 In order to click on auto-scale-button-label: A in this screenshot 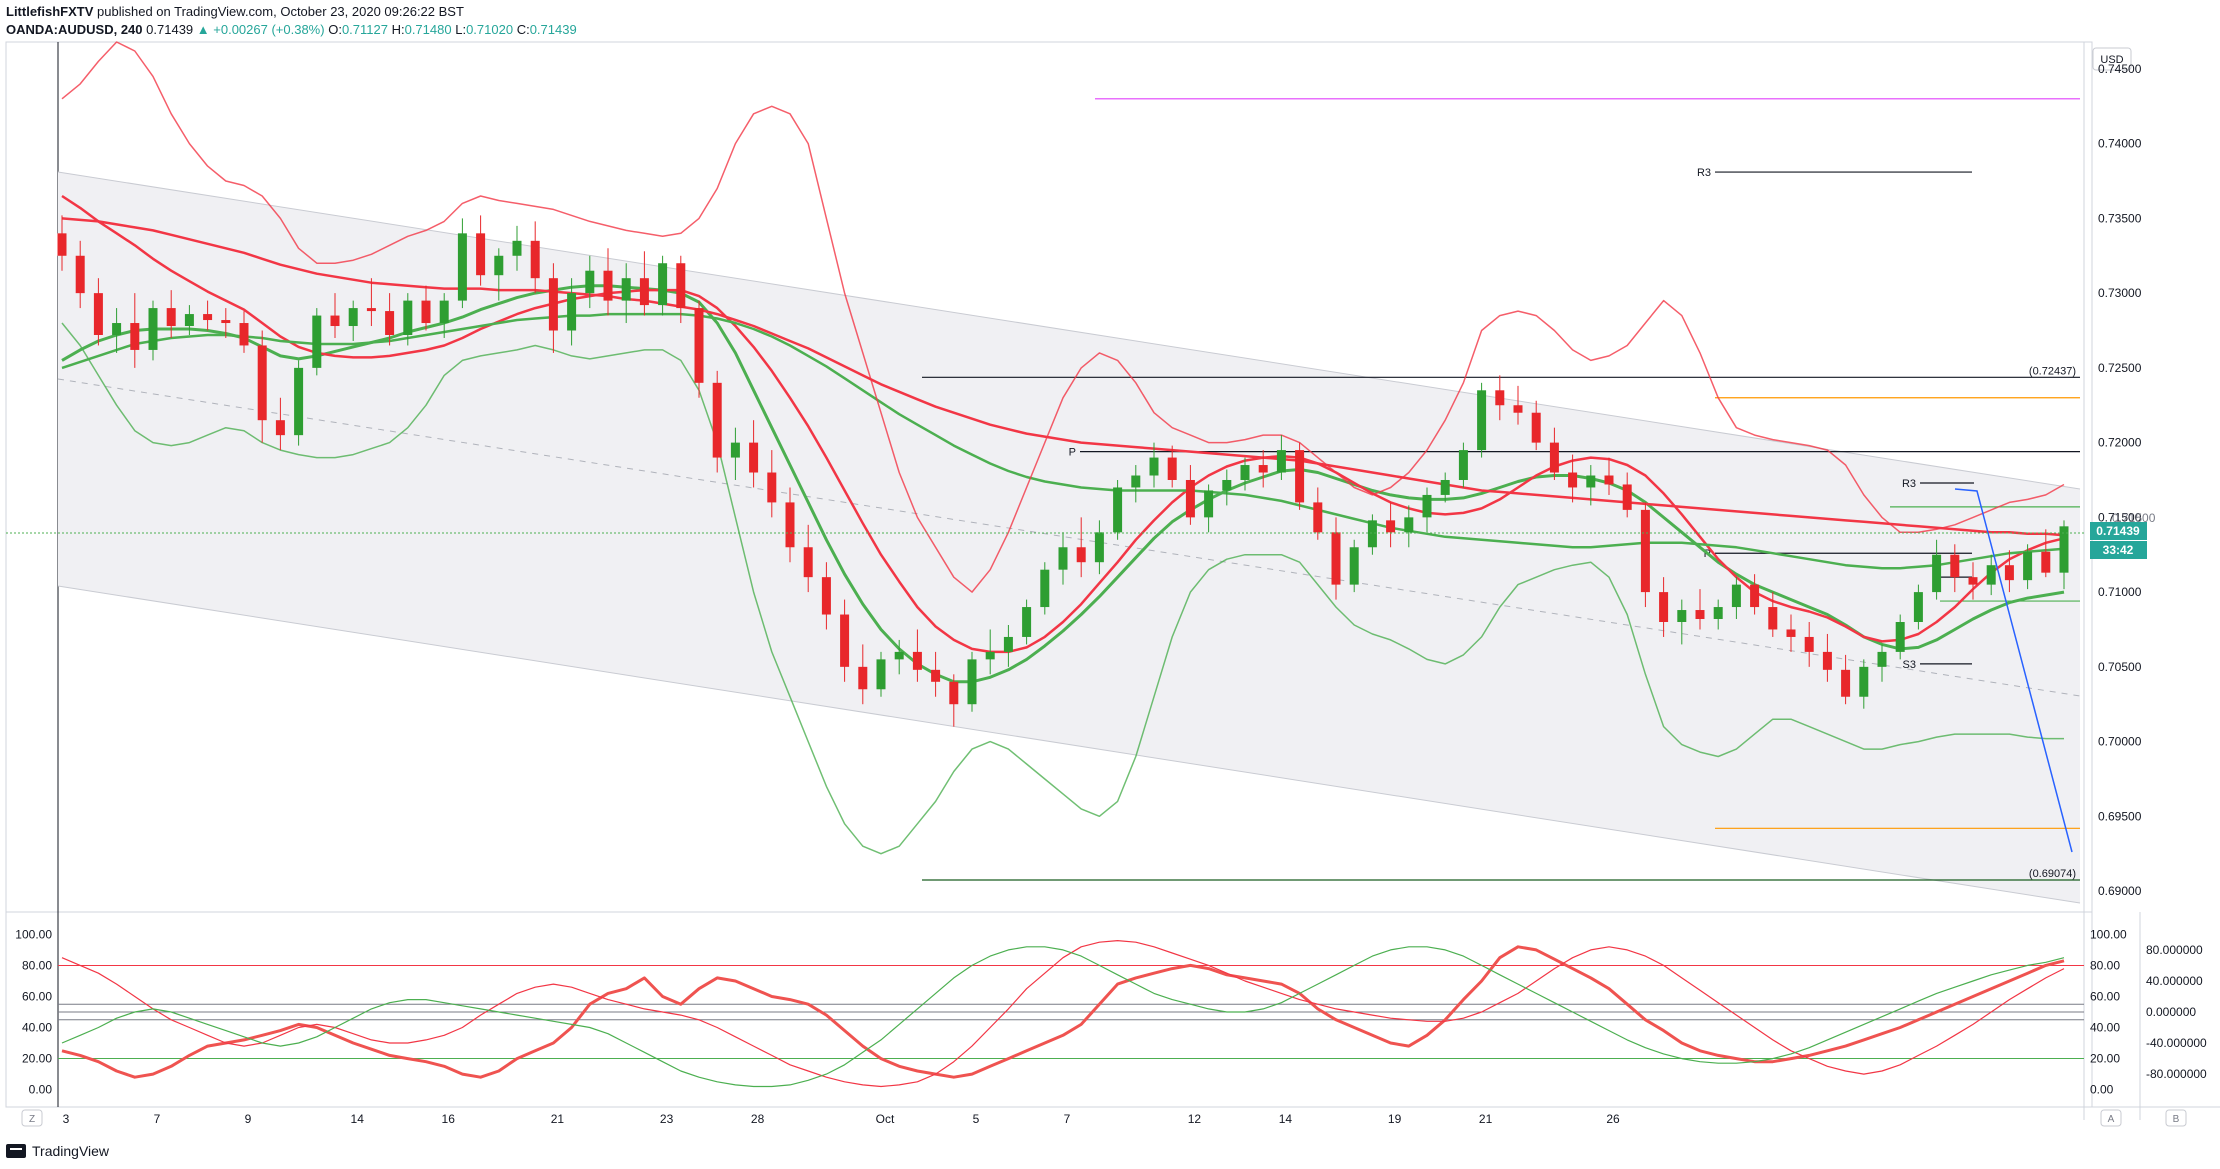, I will do `click(2111, 1119)`.